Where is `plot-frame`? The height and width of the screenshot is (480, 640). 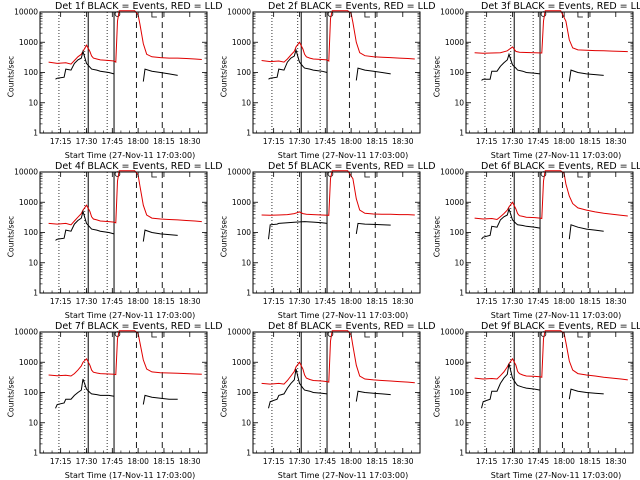
plot-frame is located at coordinates (336, 392).